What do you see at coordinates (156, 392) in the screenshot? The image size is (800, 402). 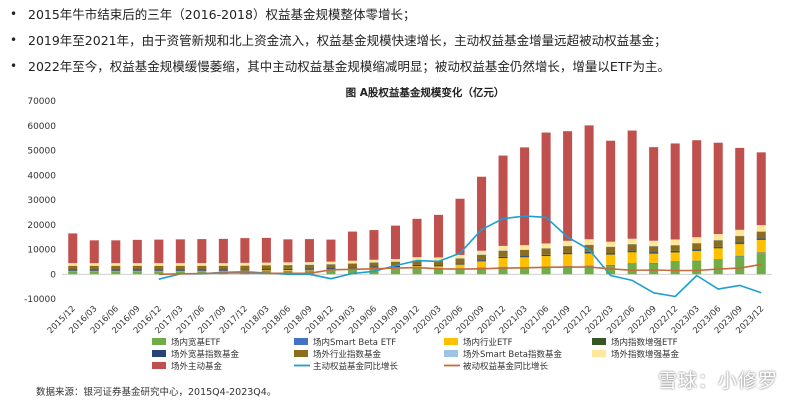 I see `source-note: 数据来源：银河证券基金研究中心，2015Q4-2023Q4。` at bounding box center [156, 392].